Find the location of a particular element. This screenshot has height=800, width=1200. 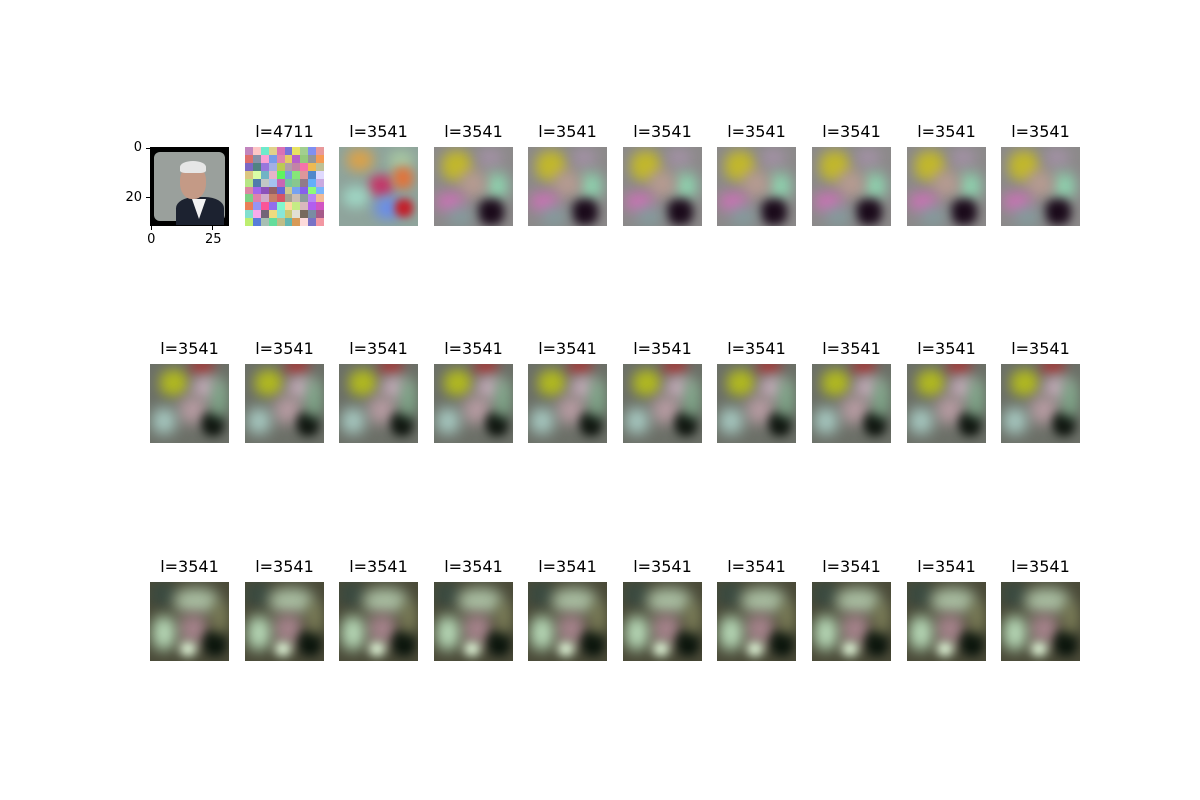

x-tick is located at coordinates (151, 228).